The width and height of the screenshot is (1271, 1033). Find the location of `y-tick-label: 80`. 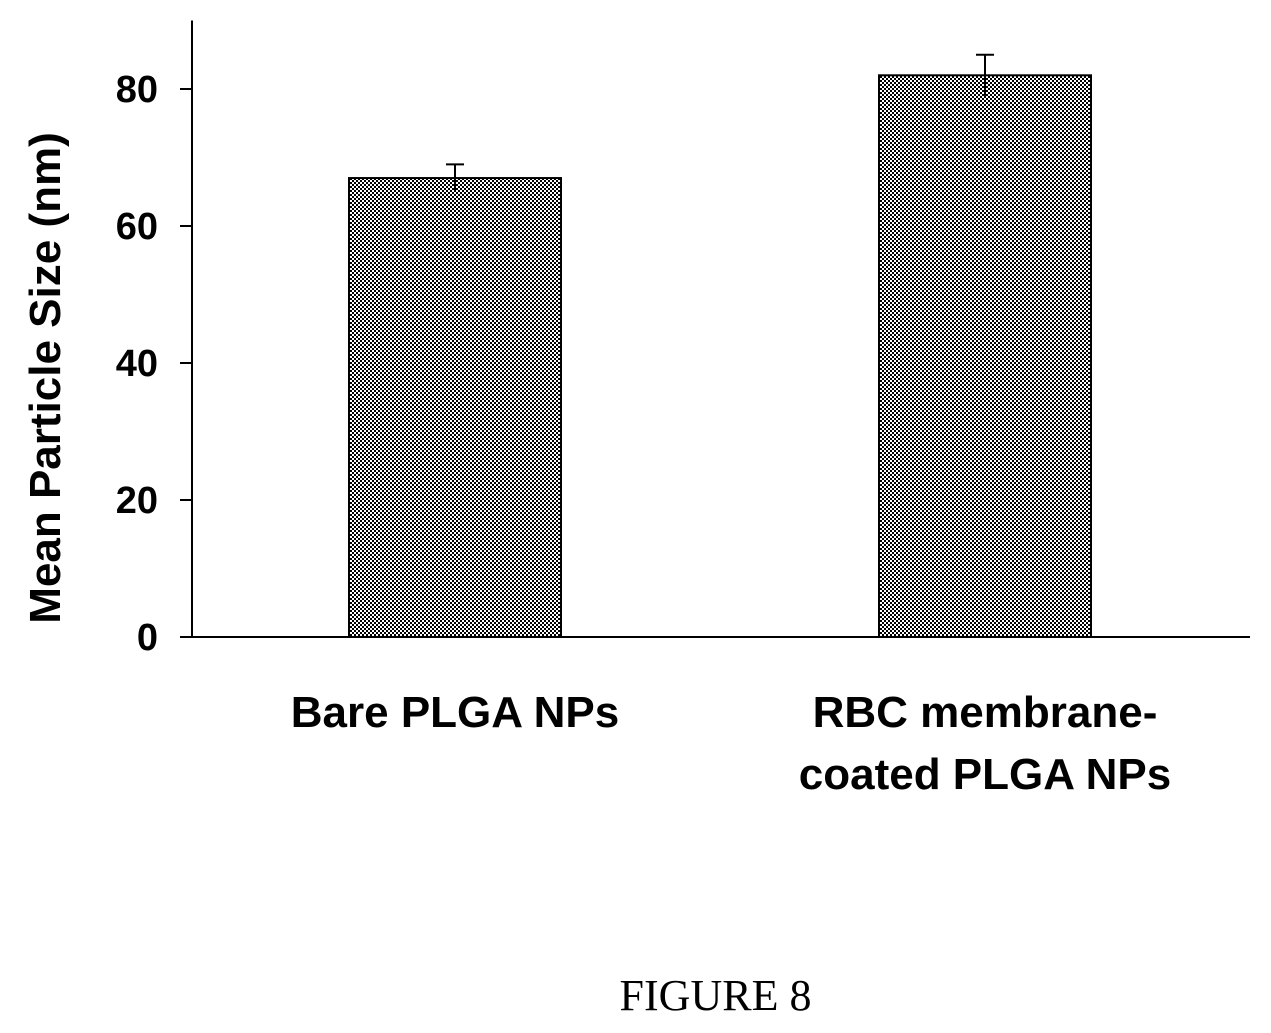

y-tick-label: 80 is located at coordinates (137, 90).